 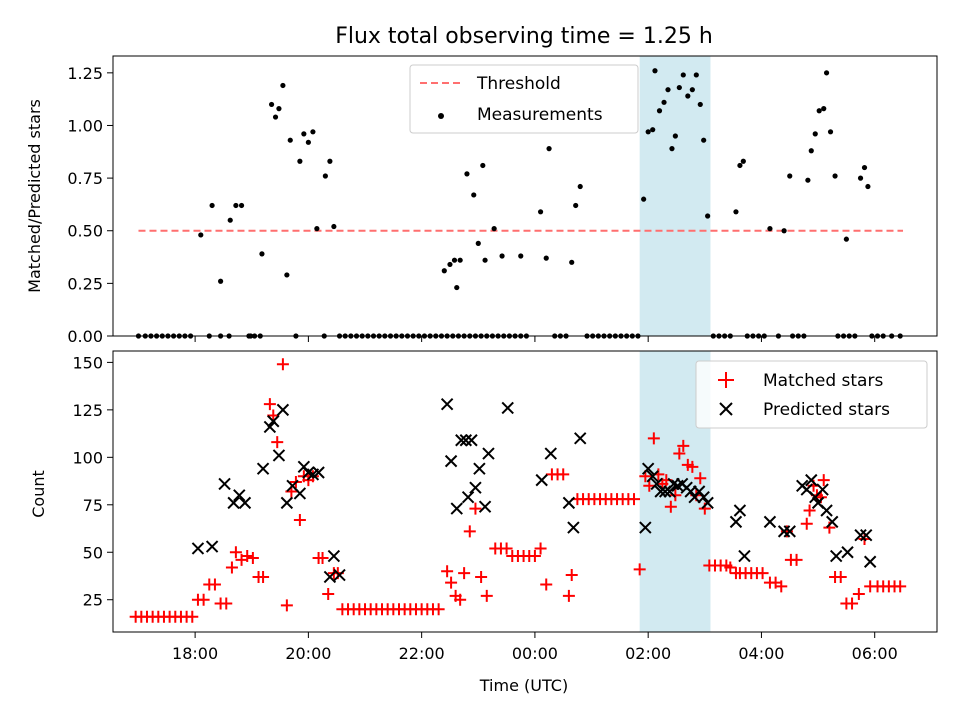 What do you see at coordinates (34, 196) in the screenshot?
I see `top-y-axis-label: Matched/Predicted stars` at bounding box center [34, 196].